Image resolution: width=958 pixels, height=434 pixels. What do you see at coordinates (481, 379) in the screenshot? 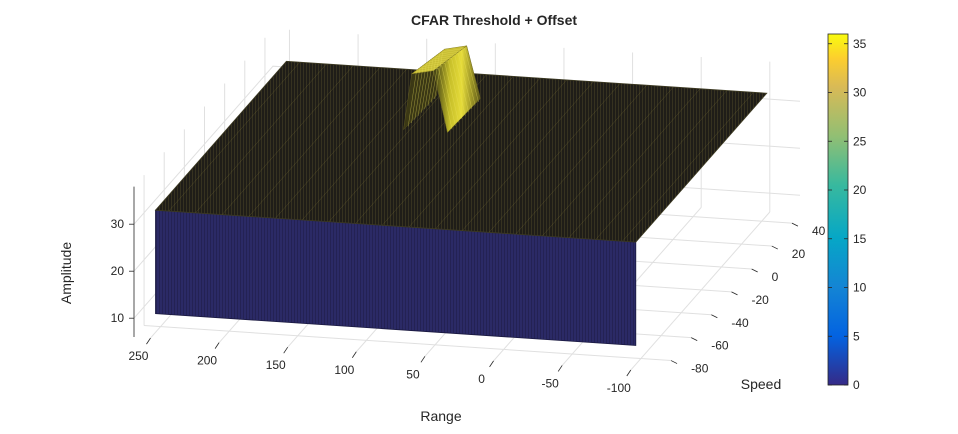
I see `x-tick-label: 0` at bounding box center [481, 379].